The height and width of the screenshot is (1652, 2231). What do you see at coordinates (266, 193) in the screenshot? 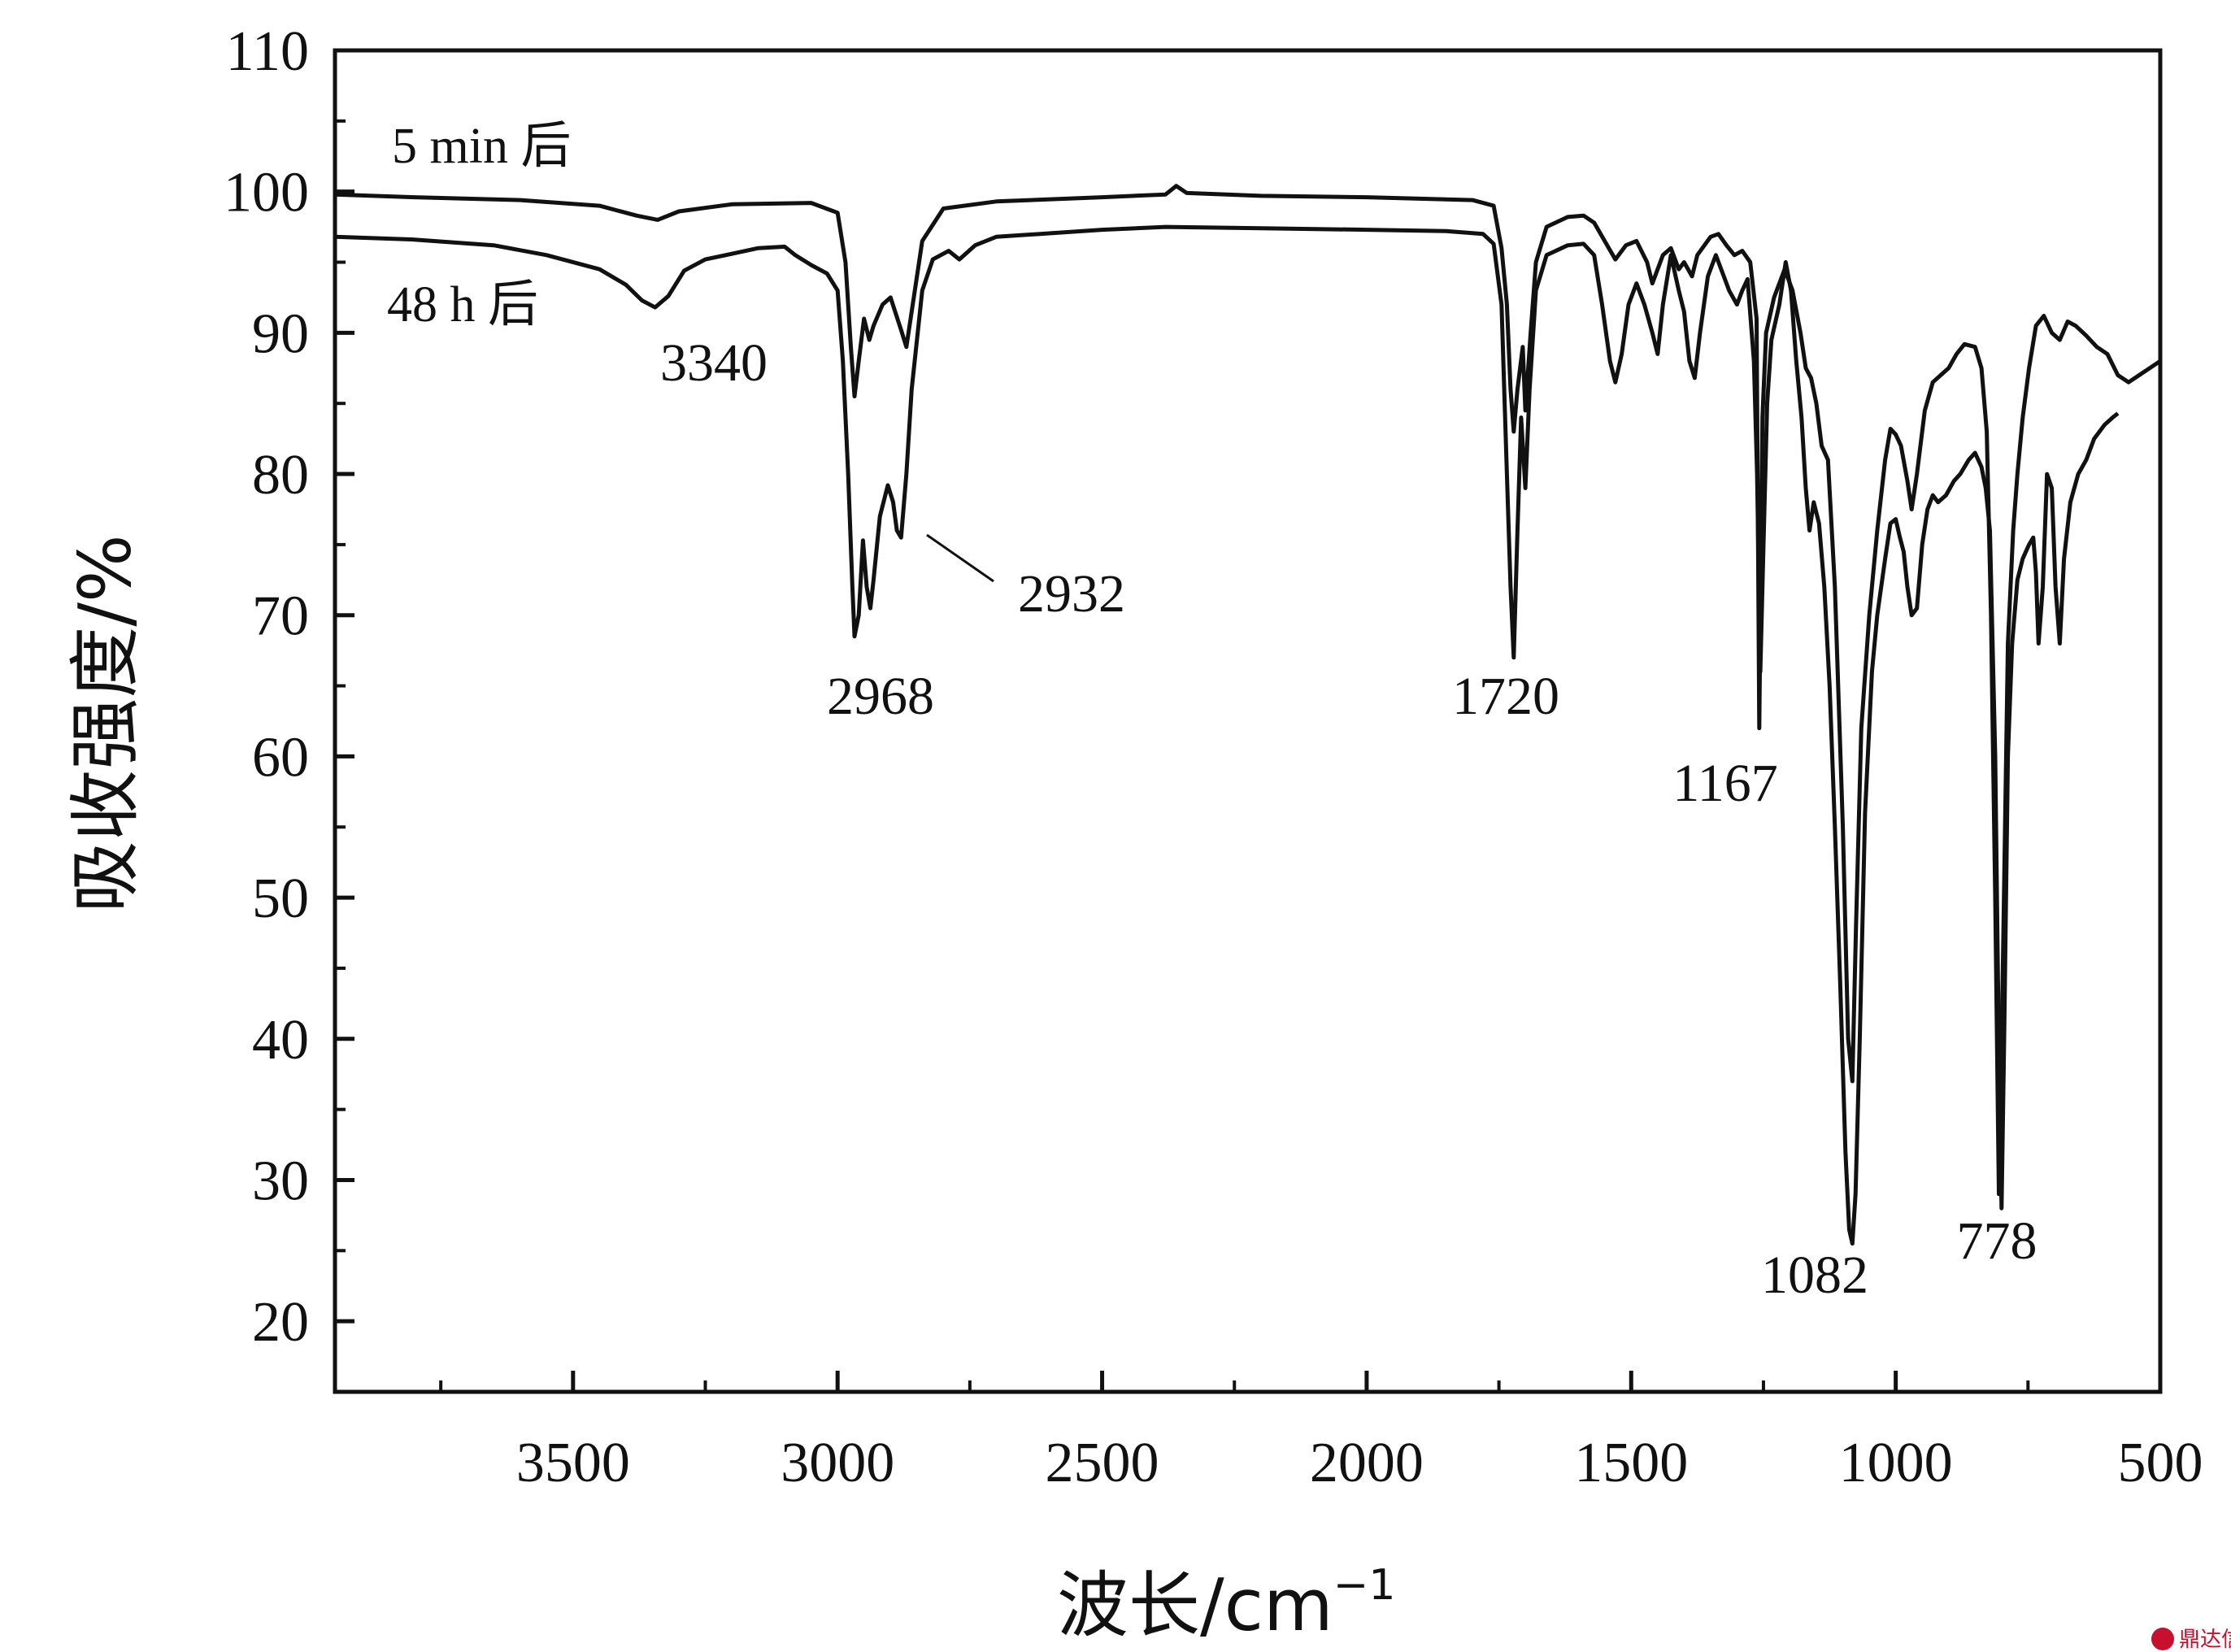
I see `y-tick-label: 100` at bounding box center [266, 193].